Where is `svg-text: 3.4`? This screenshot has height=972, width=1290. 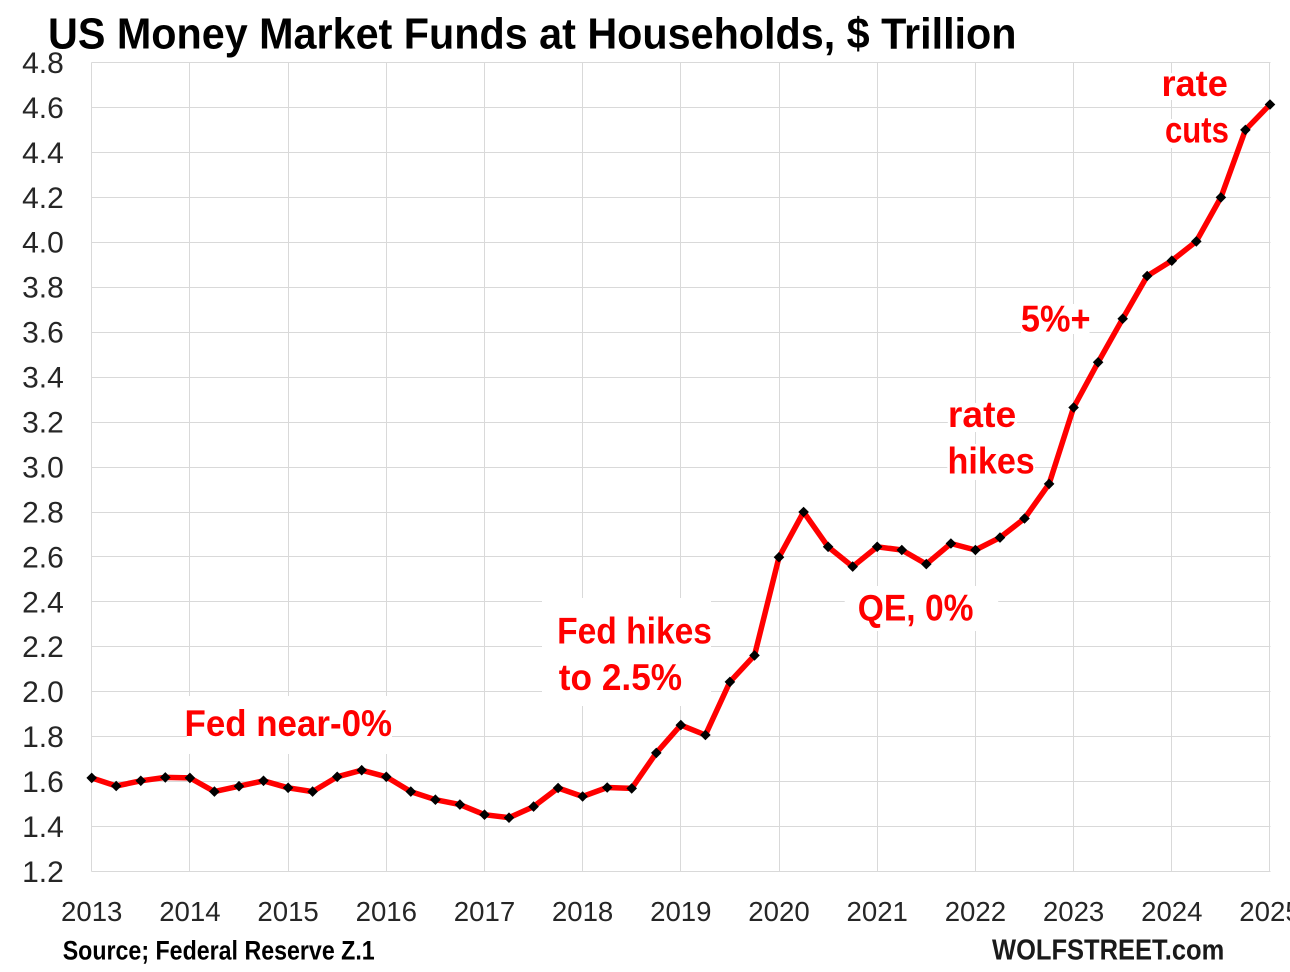 svg-text: 3.4 is located at coordinates (43, 378).